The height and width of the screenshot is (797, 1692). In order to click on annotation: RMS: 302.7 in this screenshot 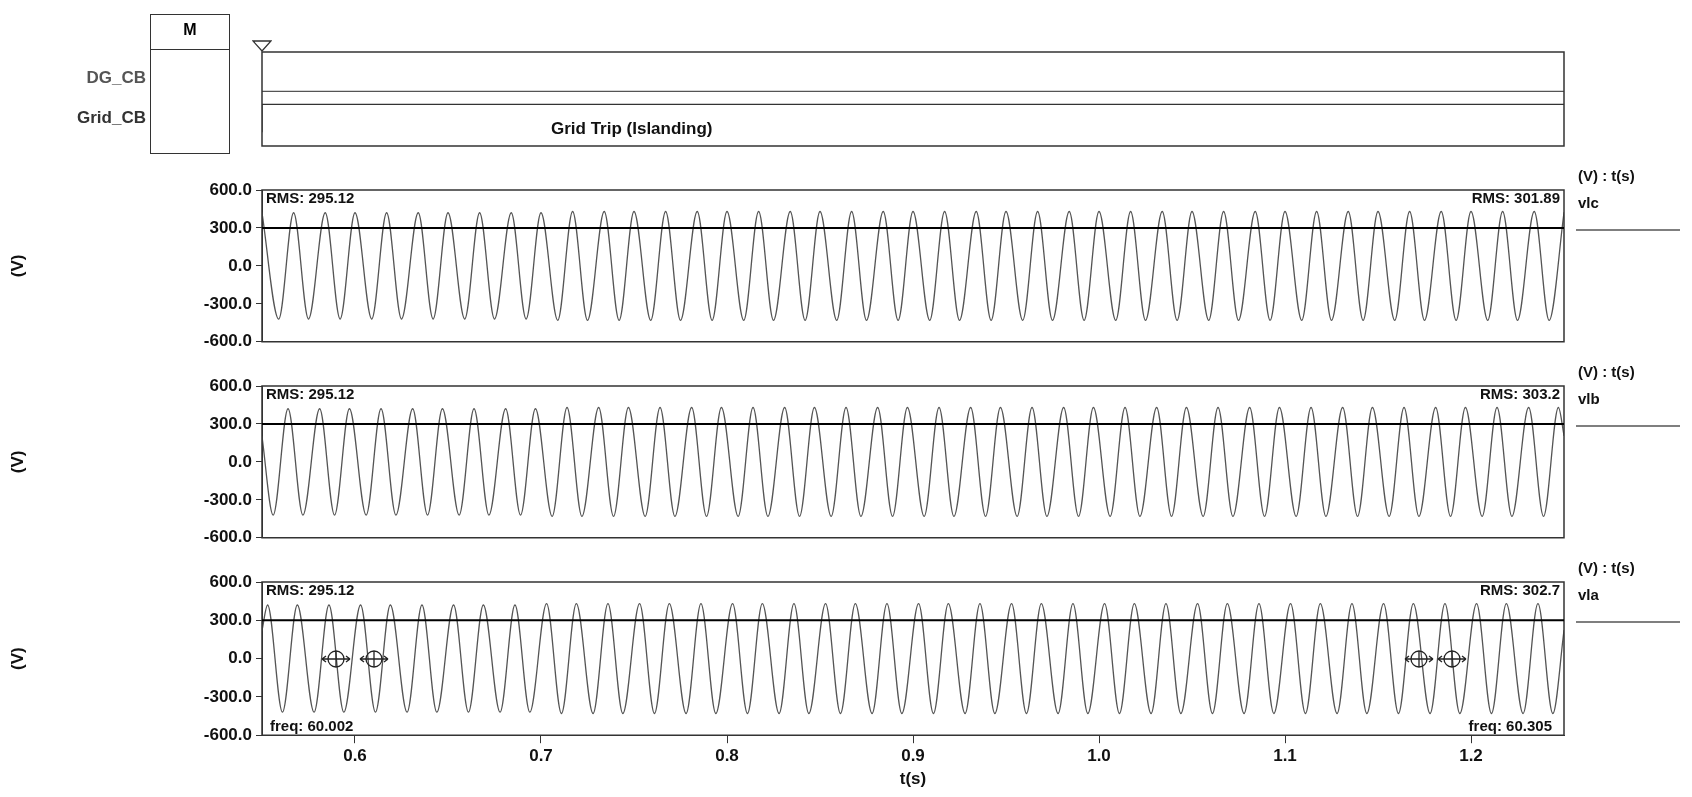, I will do `click(1519, 589)`.